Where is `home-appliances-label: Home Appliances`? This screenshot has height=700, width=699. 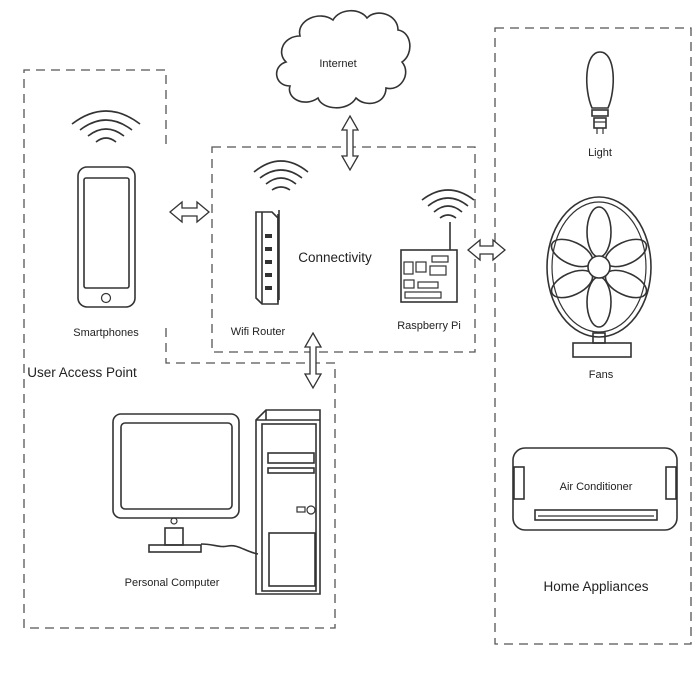
home-appliances-label: Home Appliances is located at coordinates (595, 586).